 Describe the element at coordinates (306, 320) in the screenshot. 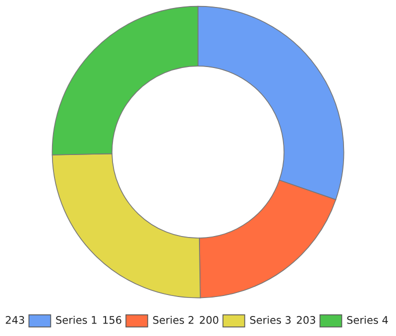

I see `data-label: 203` at that location.